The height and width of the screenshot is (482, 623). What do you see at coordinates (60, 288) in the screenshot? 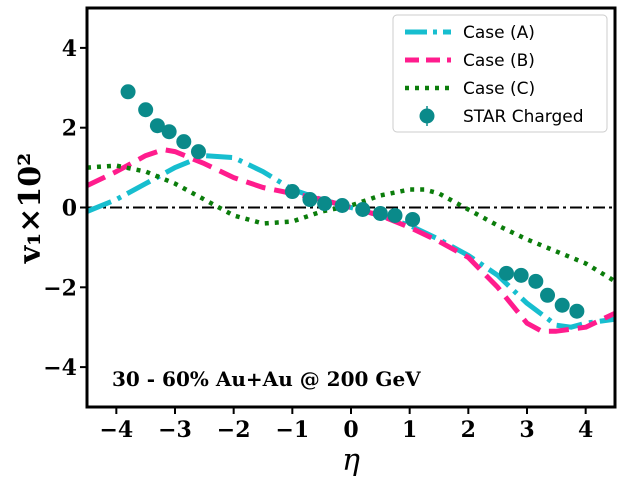
I see `y-tick-label: −2` at bounding box center [60, 288].